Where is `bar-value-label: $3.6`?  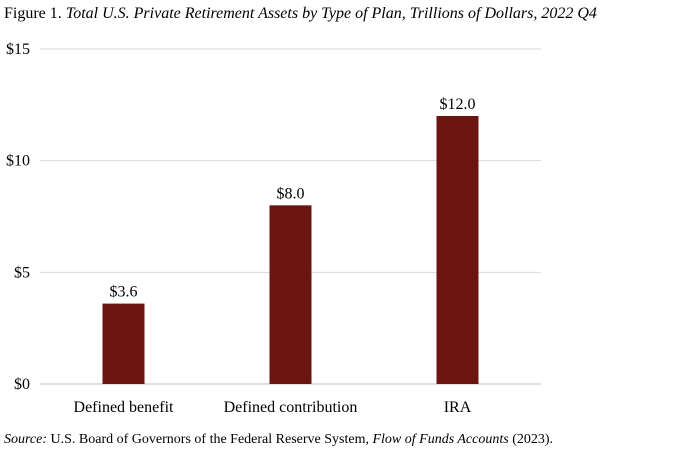
bar-value-label: $3.6 is located at coordinates (124, 292).